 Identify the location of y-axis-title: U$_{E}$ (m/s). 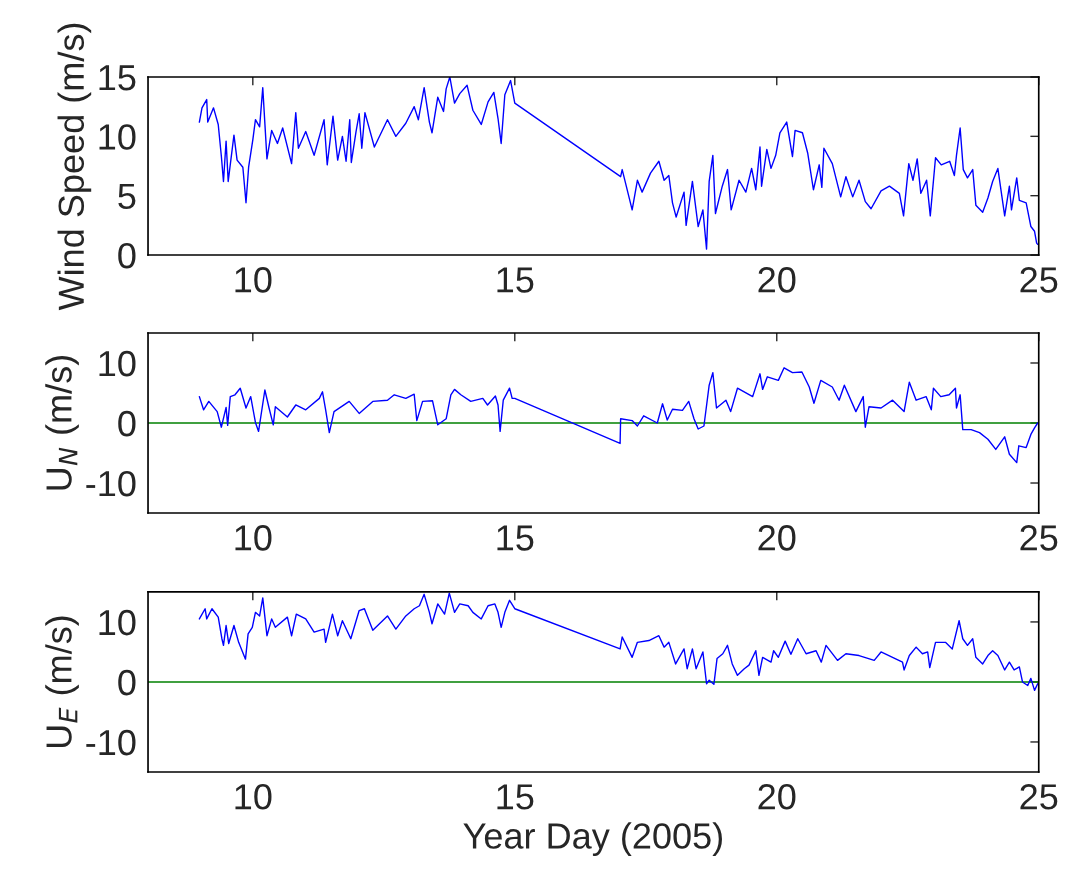
(62, 682).